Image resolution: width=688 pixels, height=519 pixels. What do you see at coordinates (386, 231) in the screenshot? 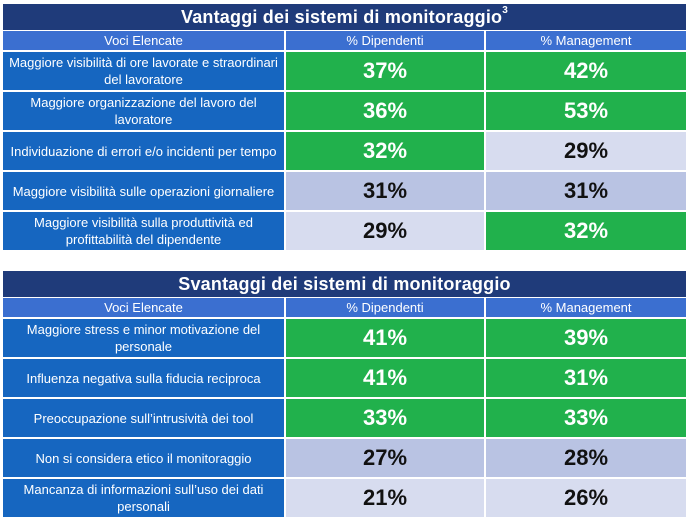
I see `employees-value: 29%` at bounding box center [386, 231].